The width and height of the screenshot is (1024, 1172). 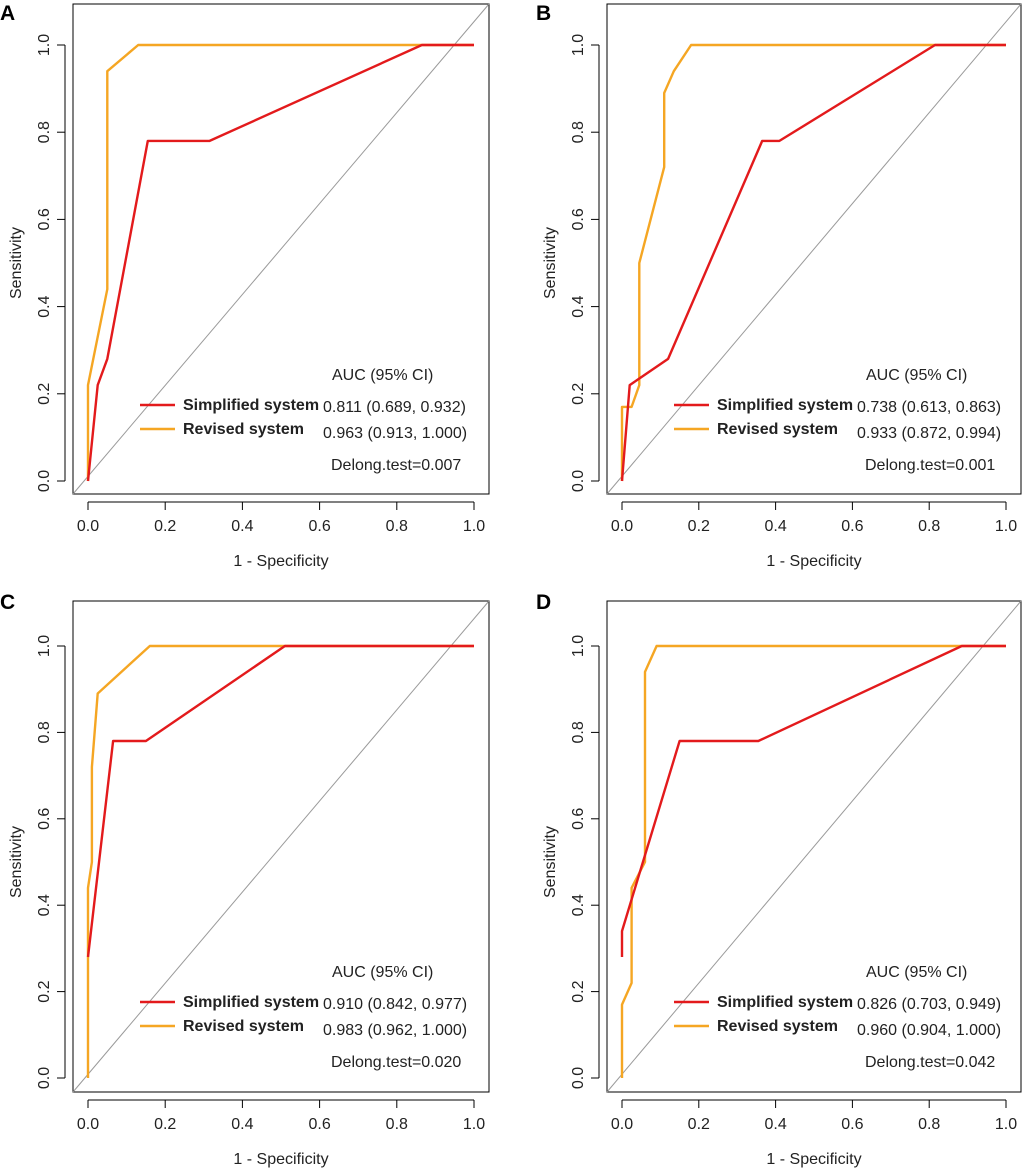 What do you see at coordinates (7, 13) in the screenshot?
I see `panel-letter: A` at bounding box center [7, 13].